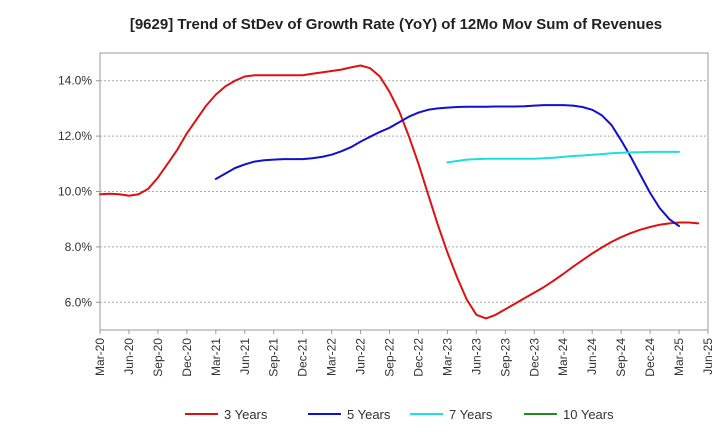 This screenshot has width=720, height=440. What do you see at coordinates (399, 414) in the screenshot?
I see `legend: 3 Years 5 Years 7 Years 10 Years` at bounding box center [399, 414].